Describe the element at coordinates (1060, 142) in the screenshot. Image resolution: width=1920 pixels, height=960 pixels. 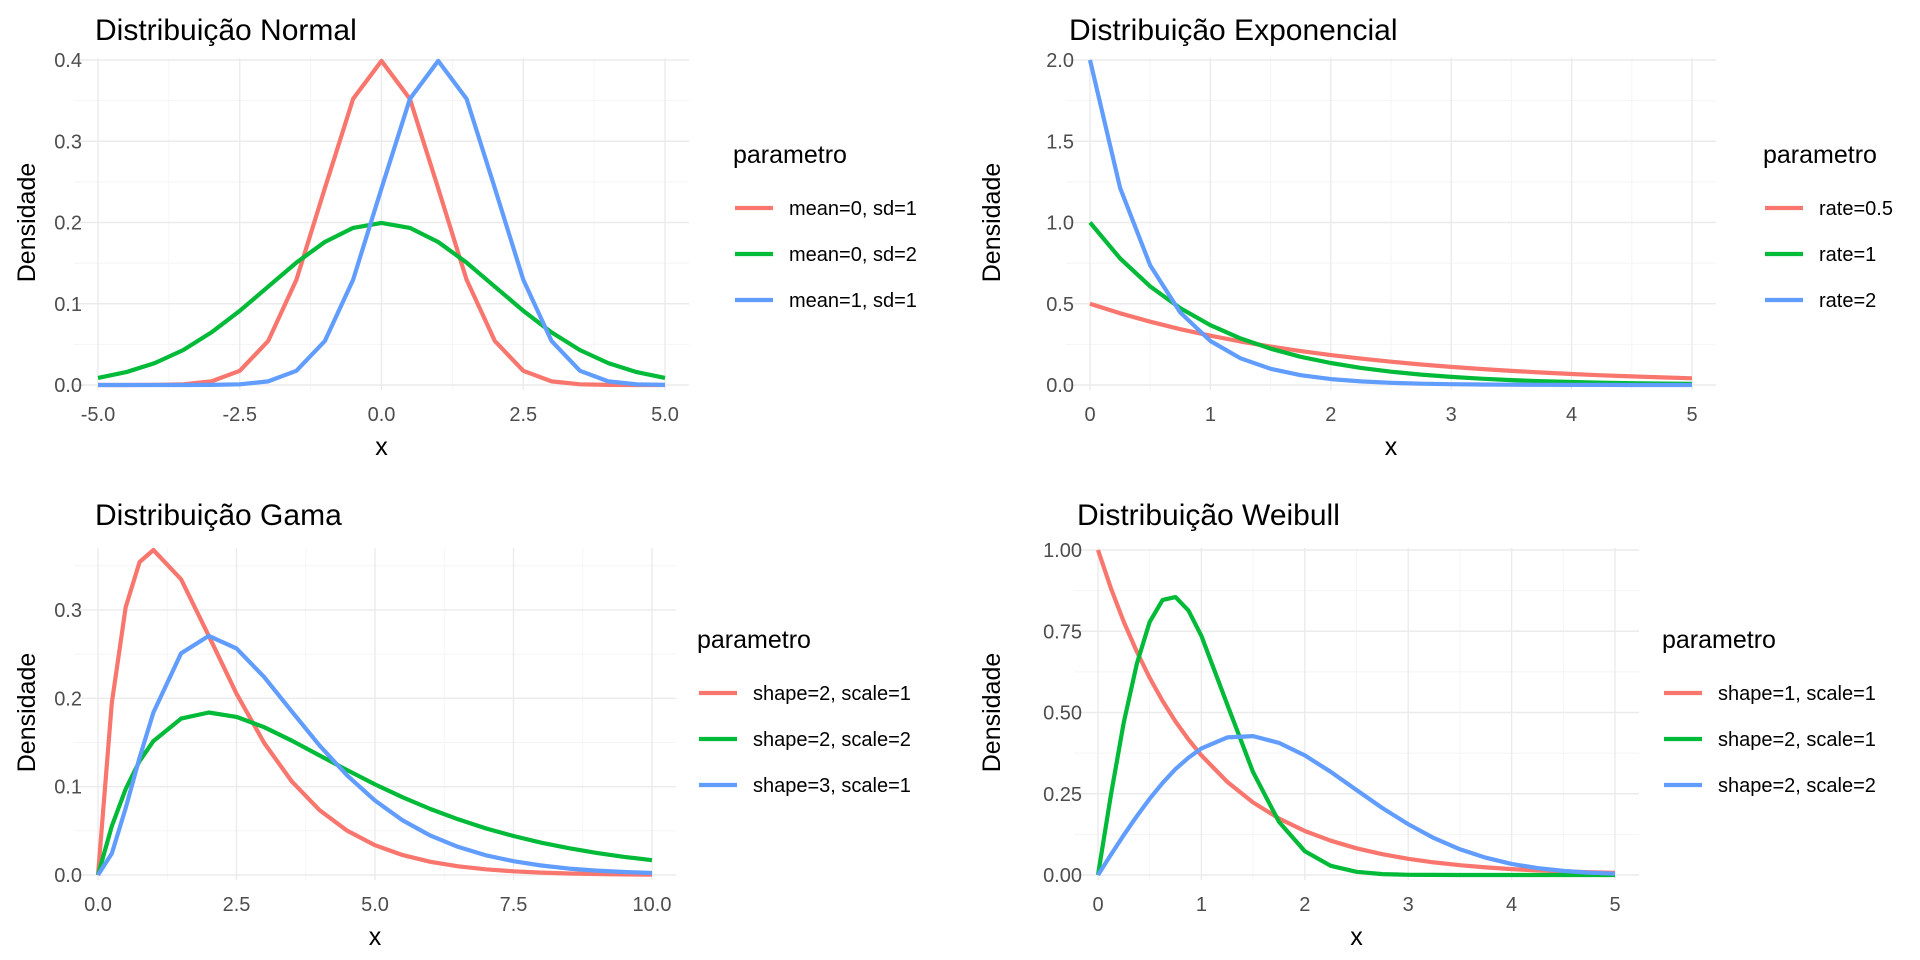
I see `y-tick-label: 1.5` at that location.